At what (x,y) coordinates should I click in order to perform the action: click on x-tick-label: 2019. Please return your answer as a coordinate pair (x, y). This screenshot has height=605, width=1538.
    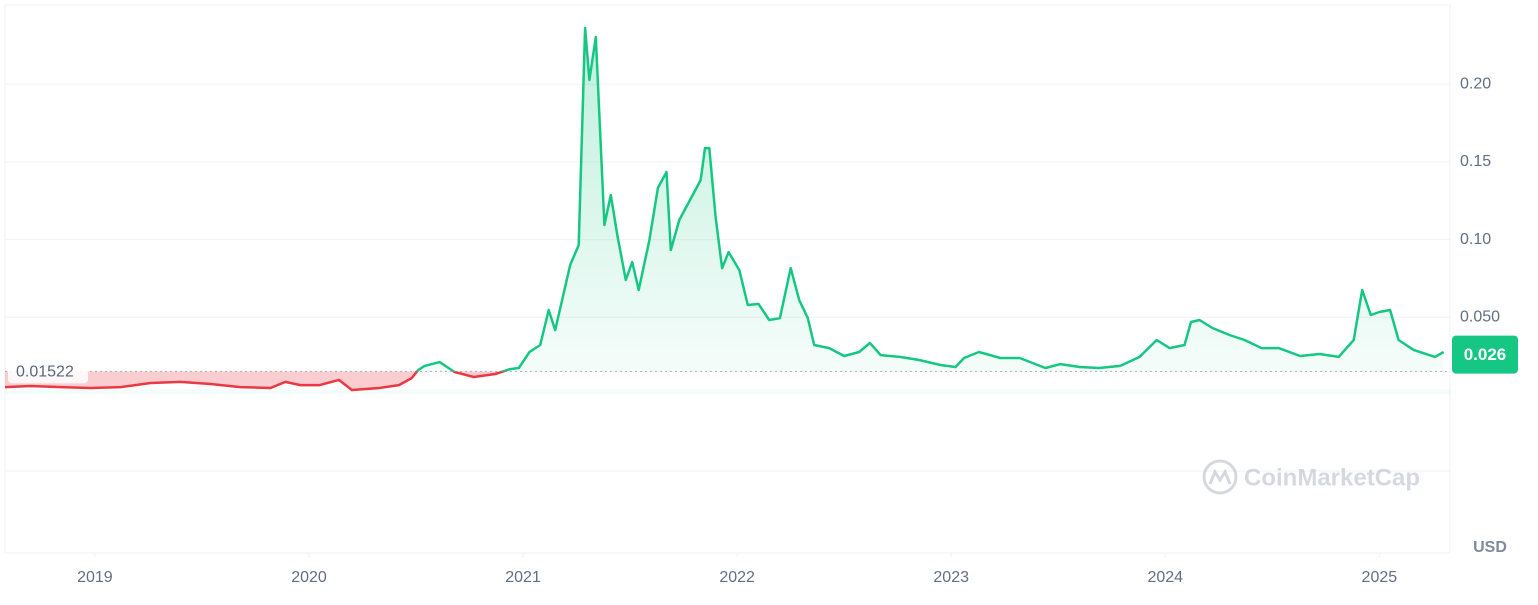
    Looking at the image, I should click on (95, 577).